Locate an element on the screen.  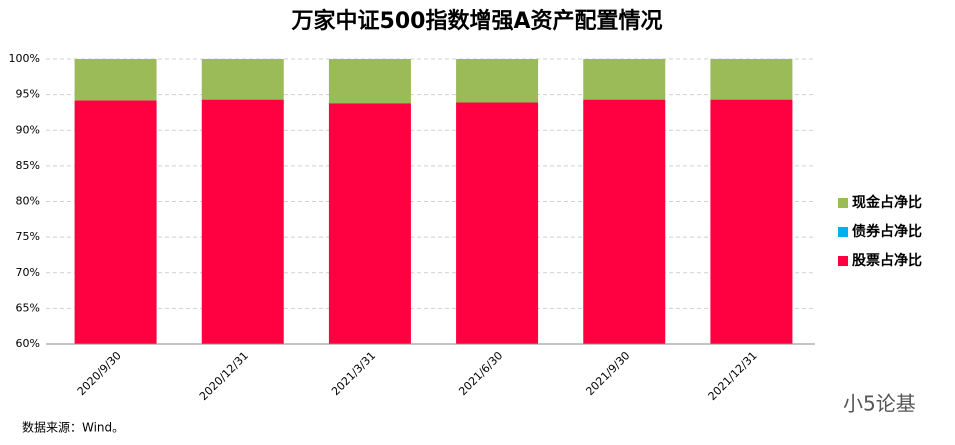
y-tick-label: 90% is located at coordinates (28, 129).